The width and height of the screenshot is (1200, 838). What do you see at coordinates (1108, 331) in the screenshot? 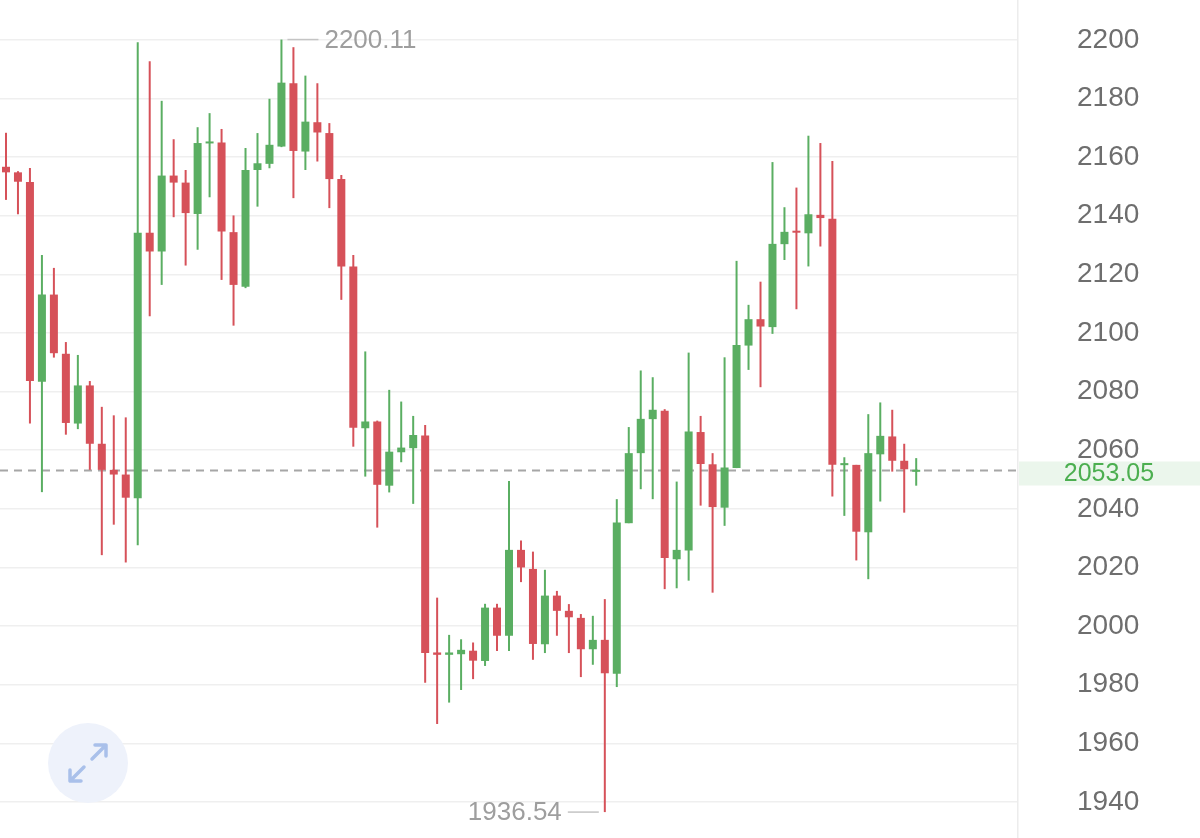
I see `y-tick-label: 2100` at bounding box center [1108, 331].